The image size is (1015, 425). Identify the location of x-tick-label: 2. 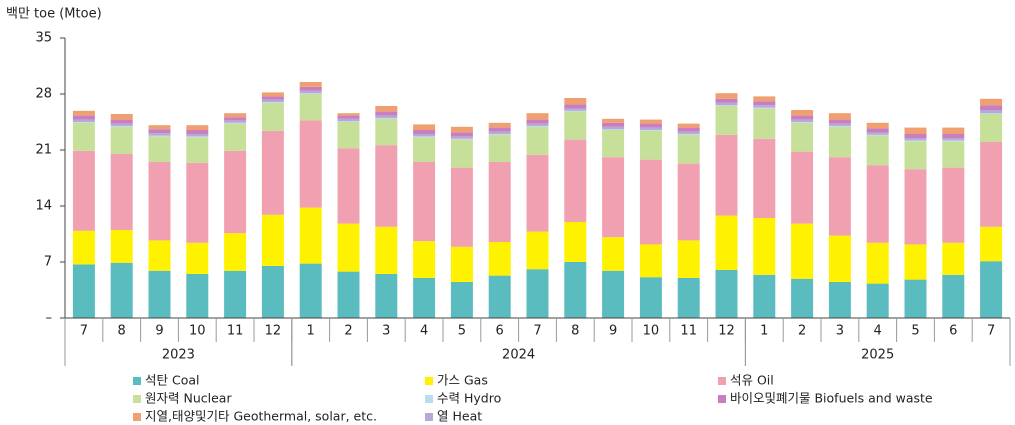
(348, 331).